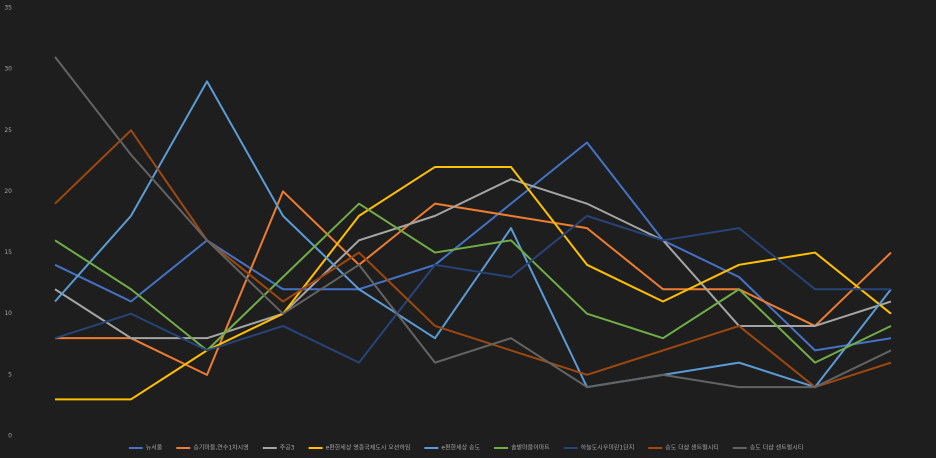 Image resolution: width=936 pixels, height=458 pixels. Describe the element at coordinates (8, 8) in the screenshot. I see `y-tick-label: 35` at that location.